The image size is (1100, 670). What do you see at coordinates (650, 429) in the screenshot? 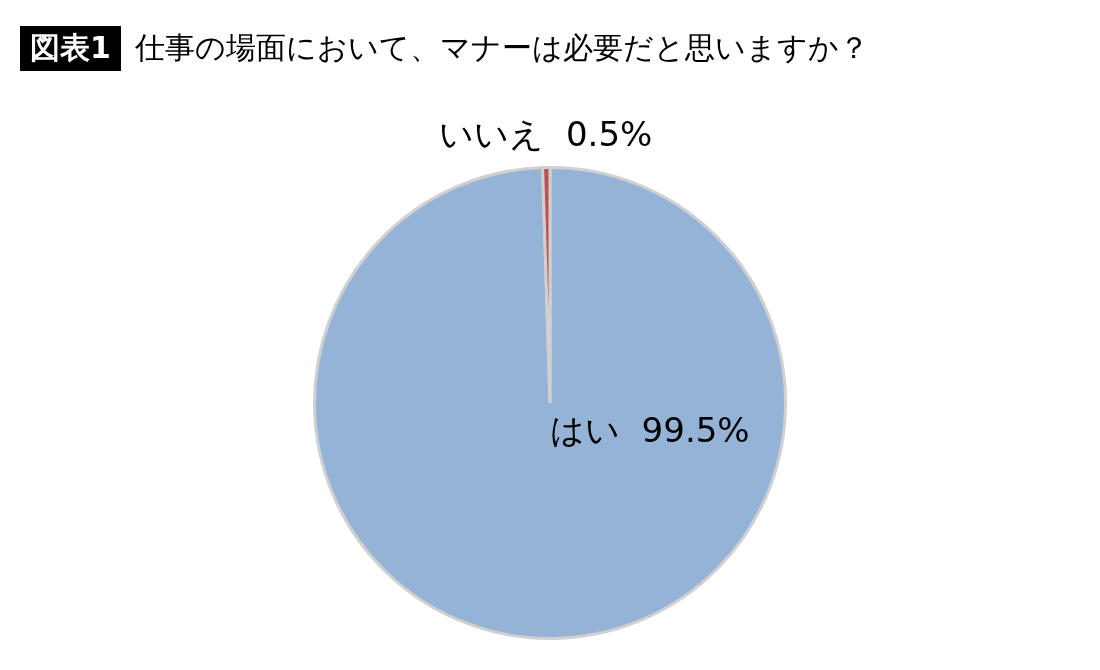
I see `slice-label: はい 99.5%` at bounding box center [650, 429].